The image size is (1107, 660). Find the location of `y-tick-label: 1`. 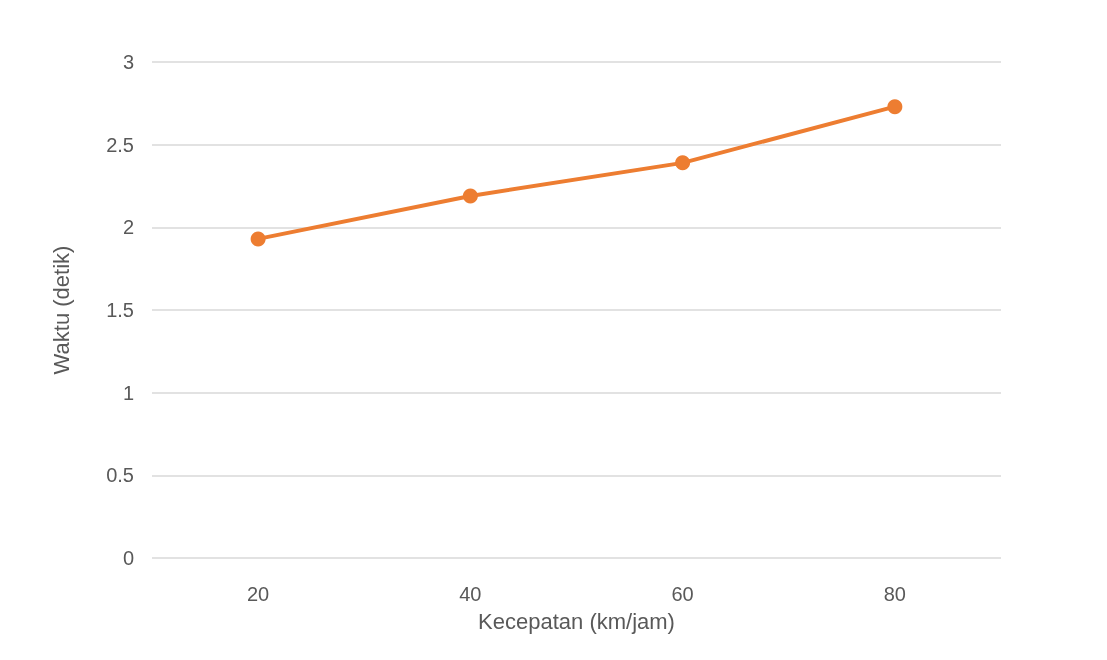

y-tick-label: 1 is located at coordinates (128, 392).